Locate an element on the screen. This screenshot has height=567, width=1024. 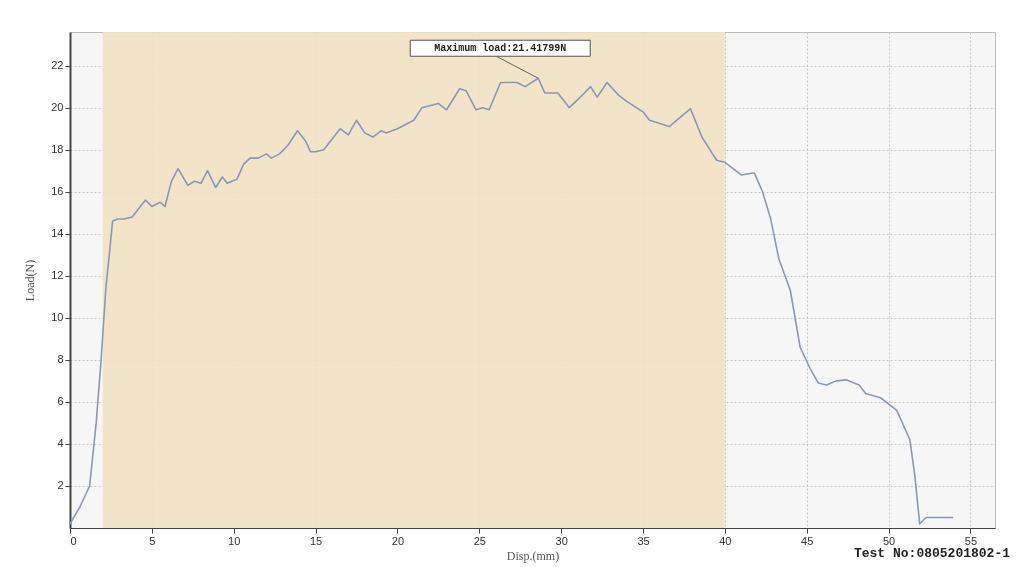
y-tick-label: 2 is located at coordinates (60, 485).